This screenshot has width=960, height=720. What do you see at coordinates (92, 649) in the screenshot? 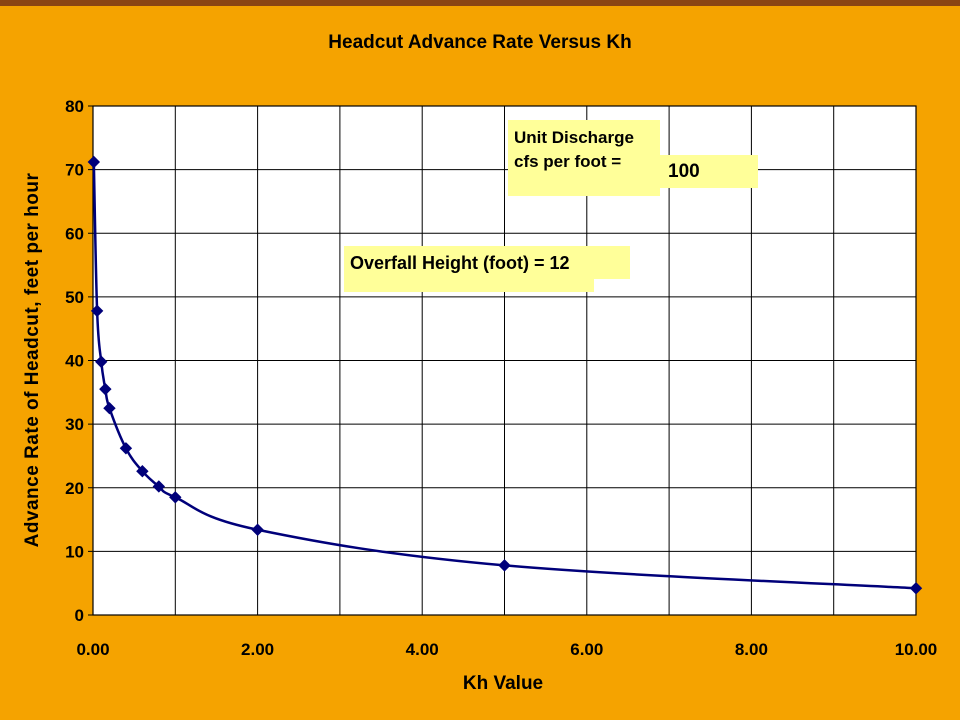
I see `x-tick-label: 0.00` at bounding box center [92, 649].